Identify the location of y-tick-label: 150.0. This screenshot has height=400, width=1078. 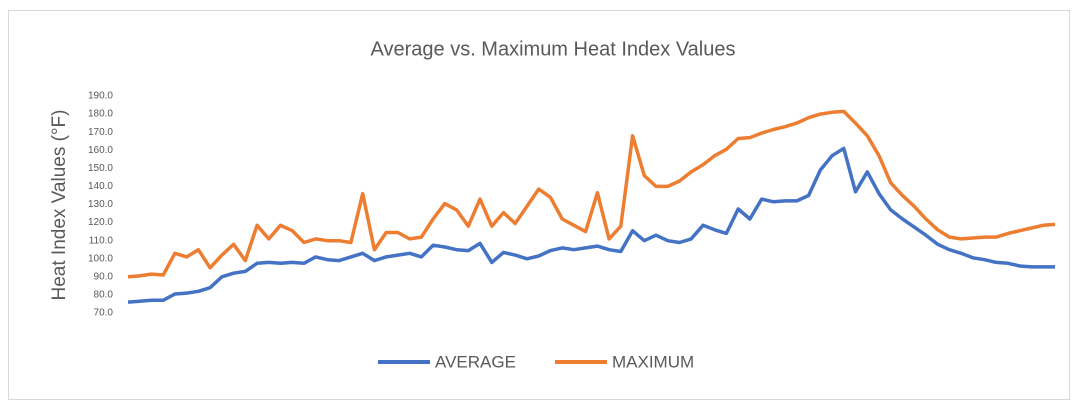
(100, 168).